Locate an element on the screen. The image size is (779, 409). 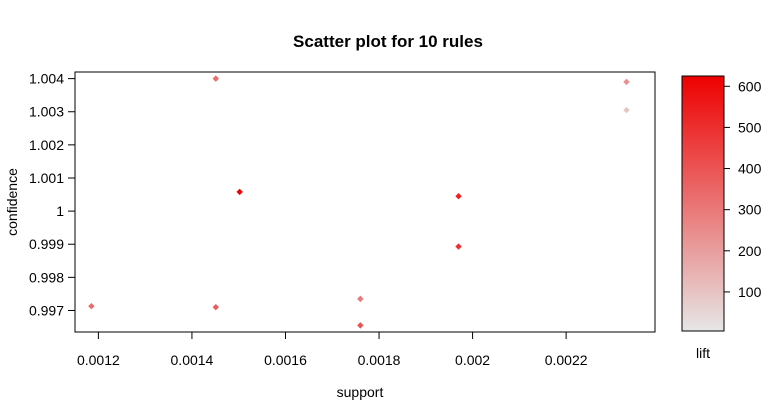
colorbar-tick-label: 500 is located at coordinates (750, 127).